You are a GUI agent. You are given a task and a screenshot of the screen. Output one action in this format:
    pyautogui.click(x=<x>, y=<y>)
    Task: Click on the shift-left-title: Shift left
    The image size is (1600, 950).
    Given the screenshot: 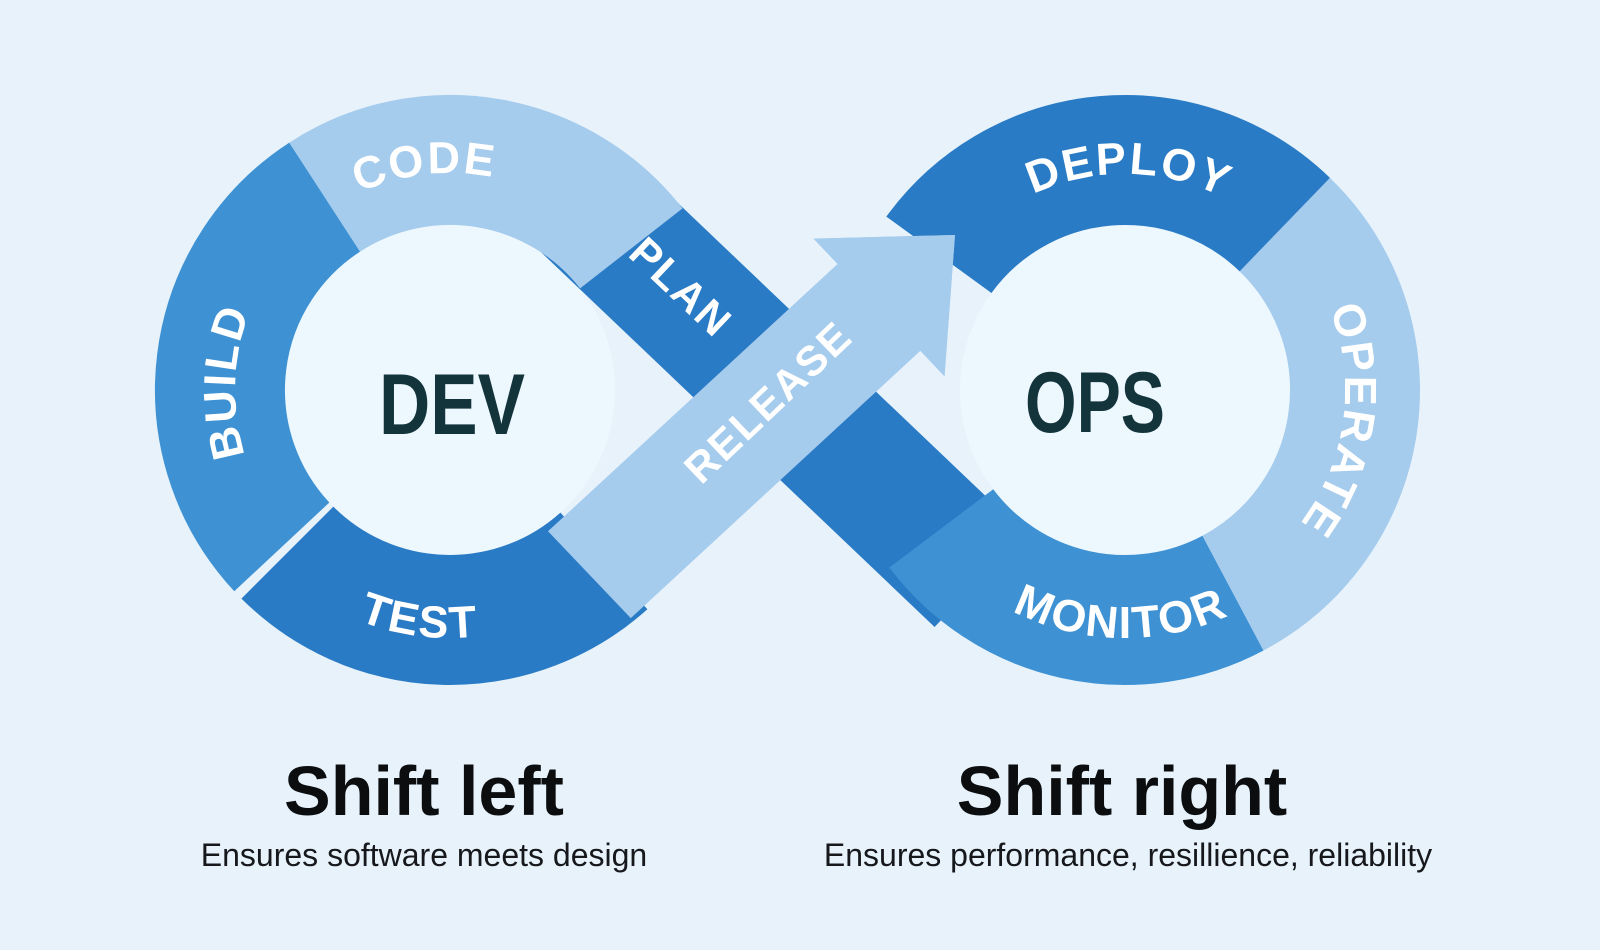 What is the action you would take?
    pyautogui.click(x=424, y=791)
    